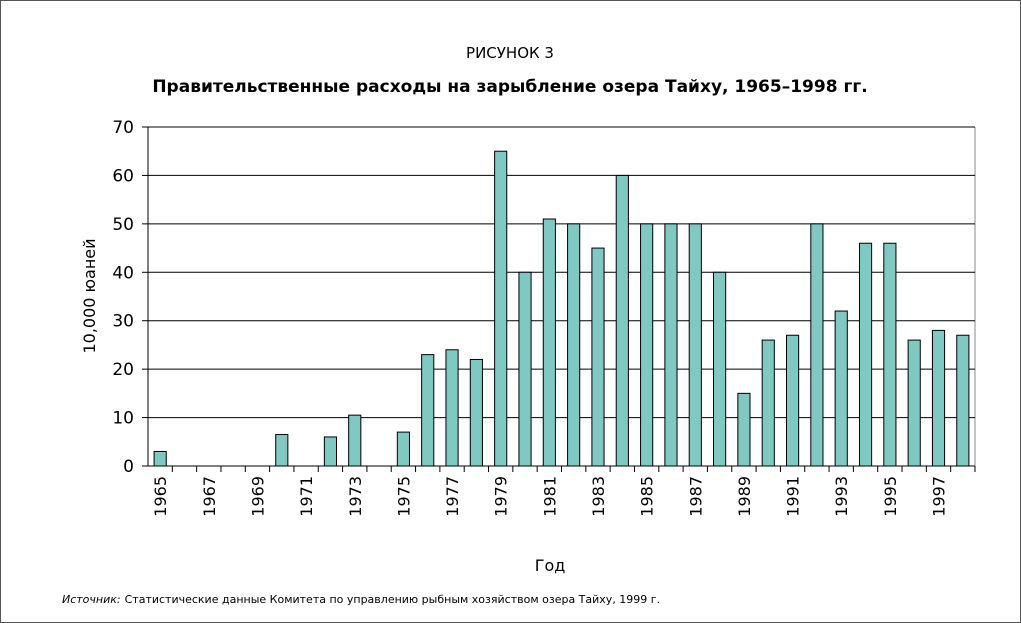  I want to click on x-tick-label: 1993, so click(841, 496).